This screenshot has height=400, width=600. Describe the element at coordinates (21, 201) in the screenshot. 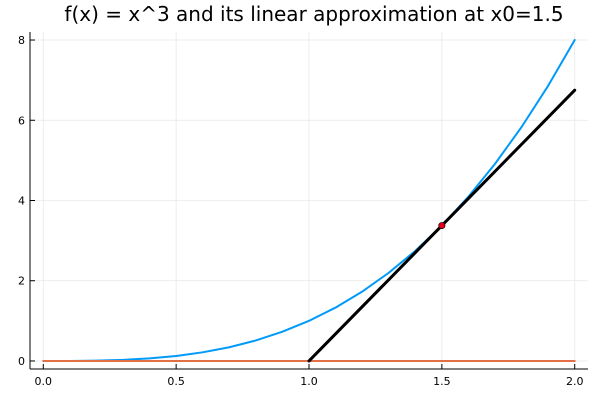

I see `y-tick-label-2: 4` at that location.